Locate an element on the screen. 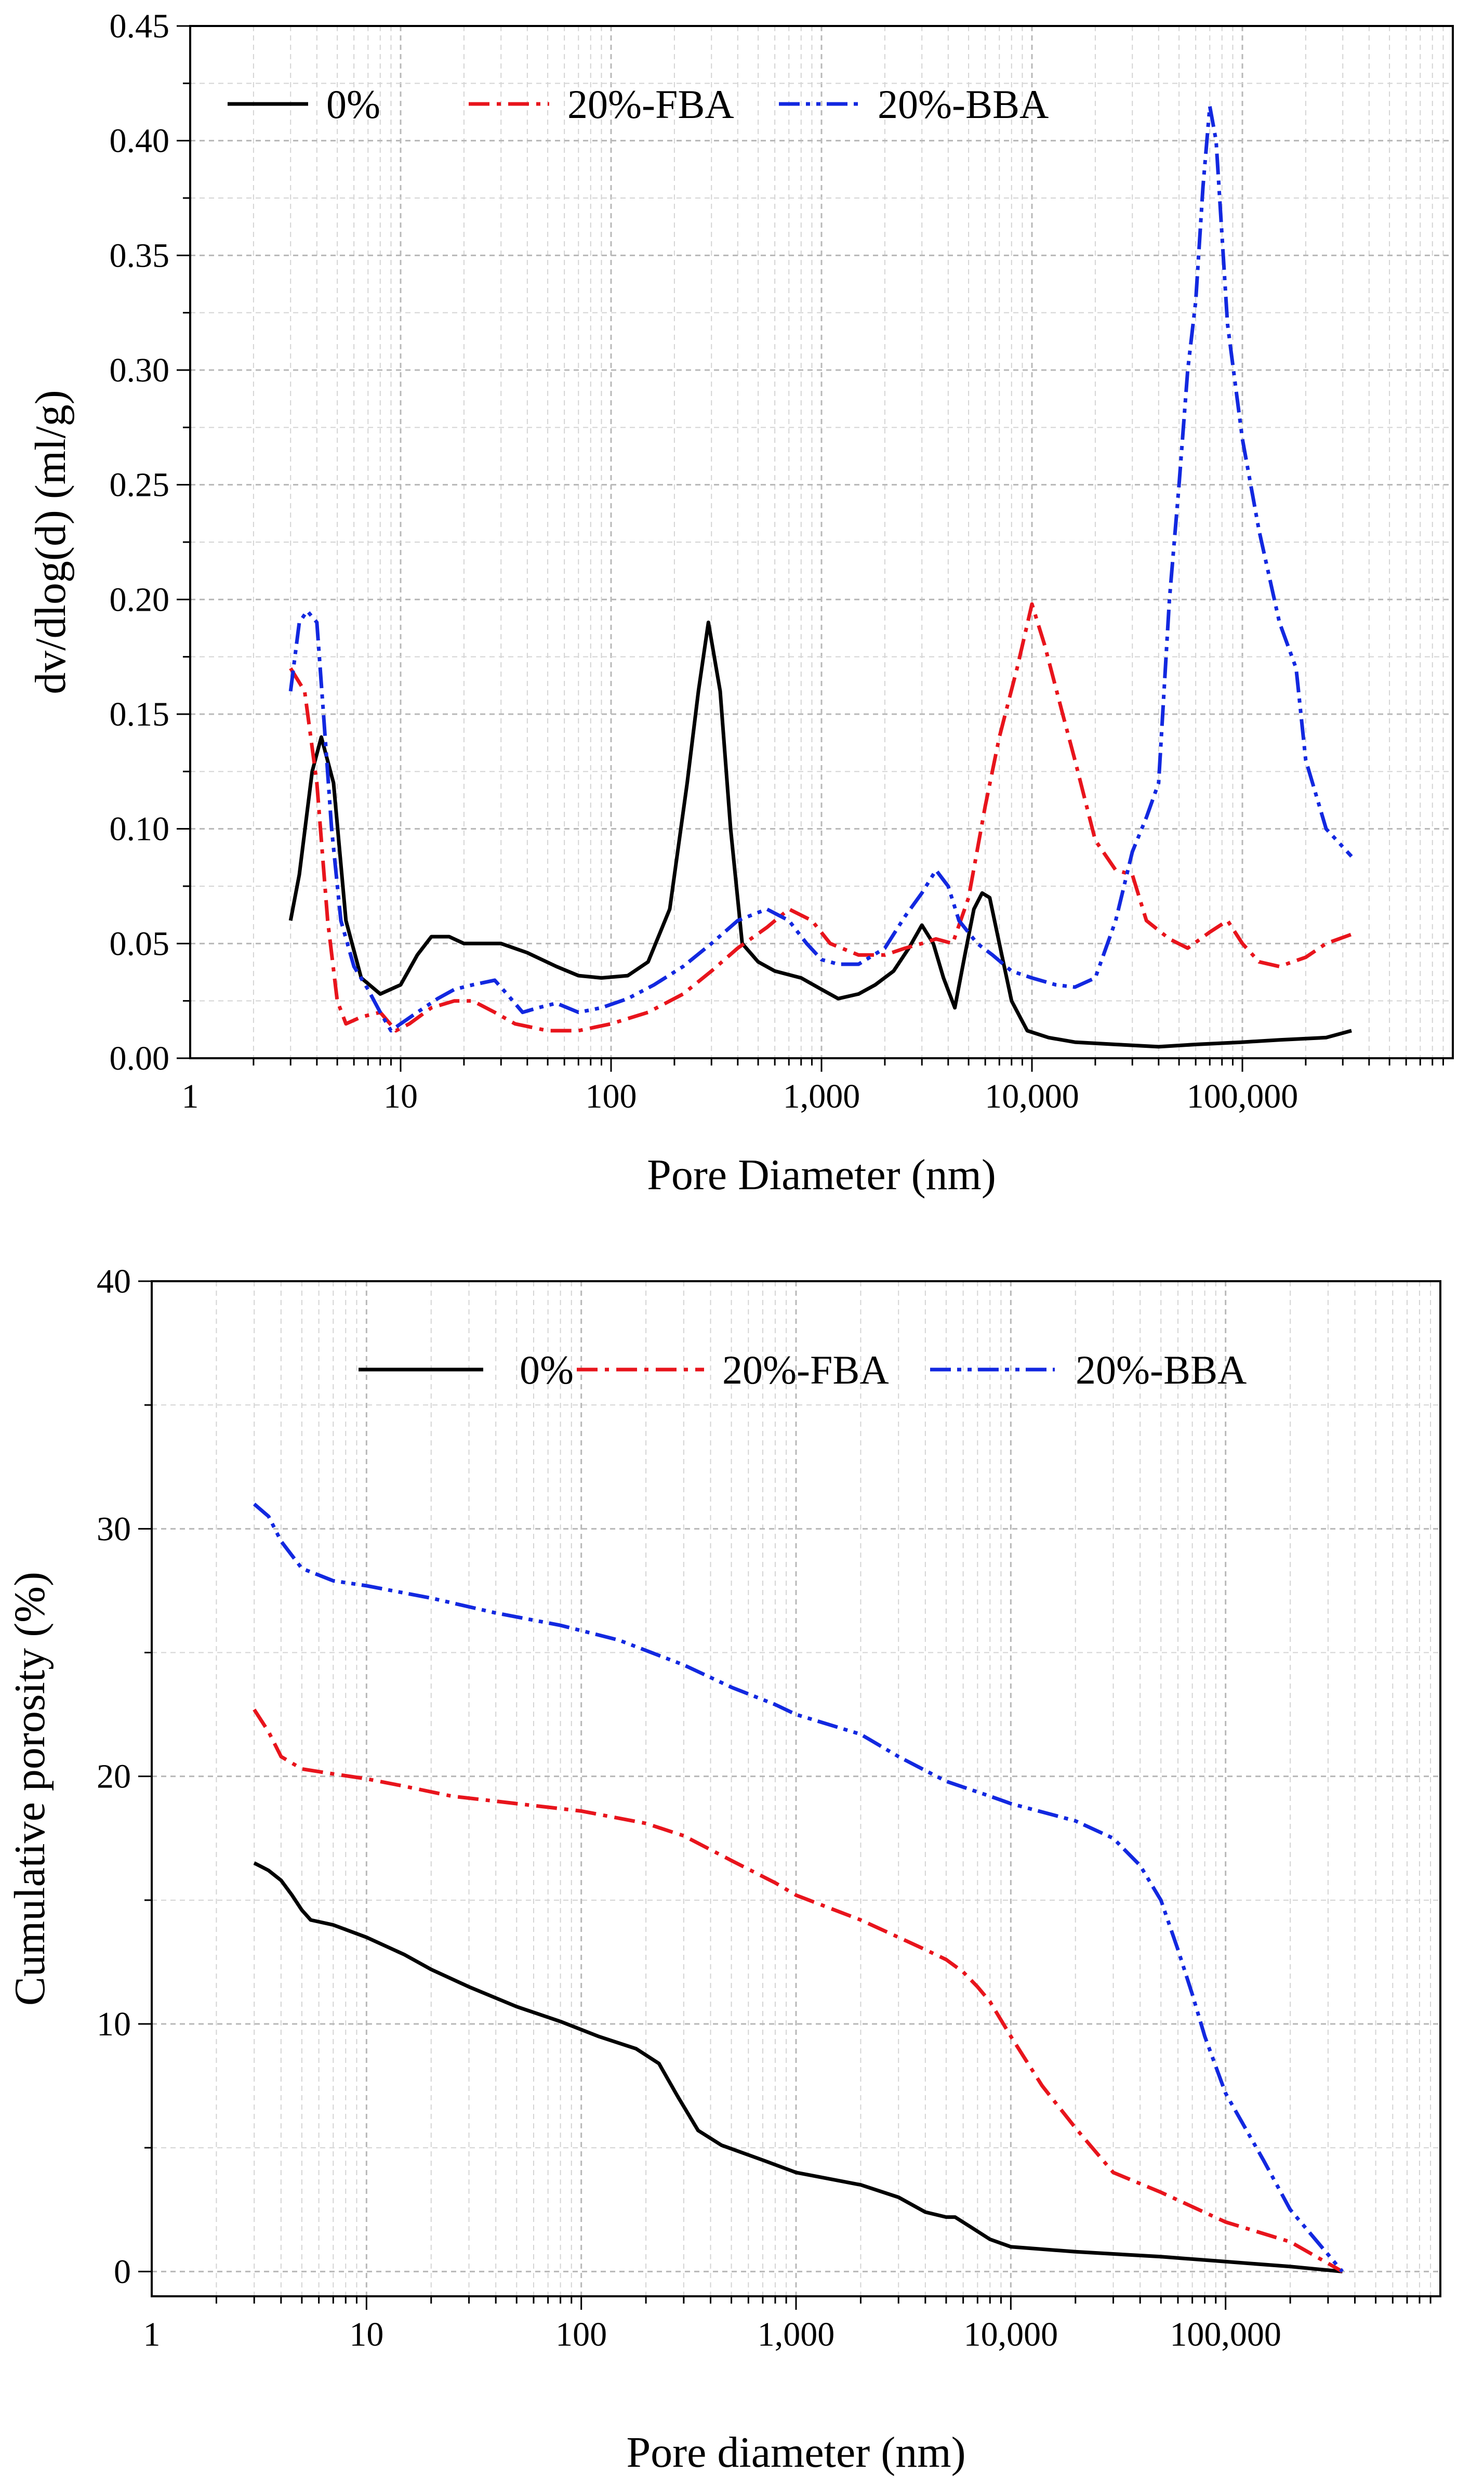  y-tick-label: 0.35 is located at coordinates (140, 255).